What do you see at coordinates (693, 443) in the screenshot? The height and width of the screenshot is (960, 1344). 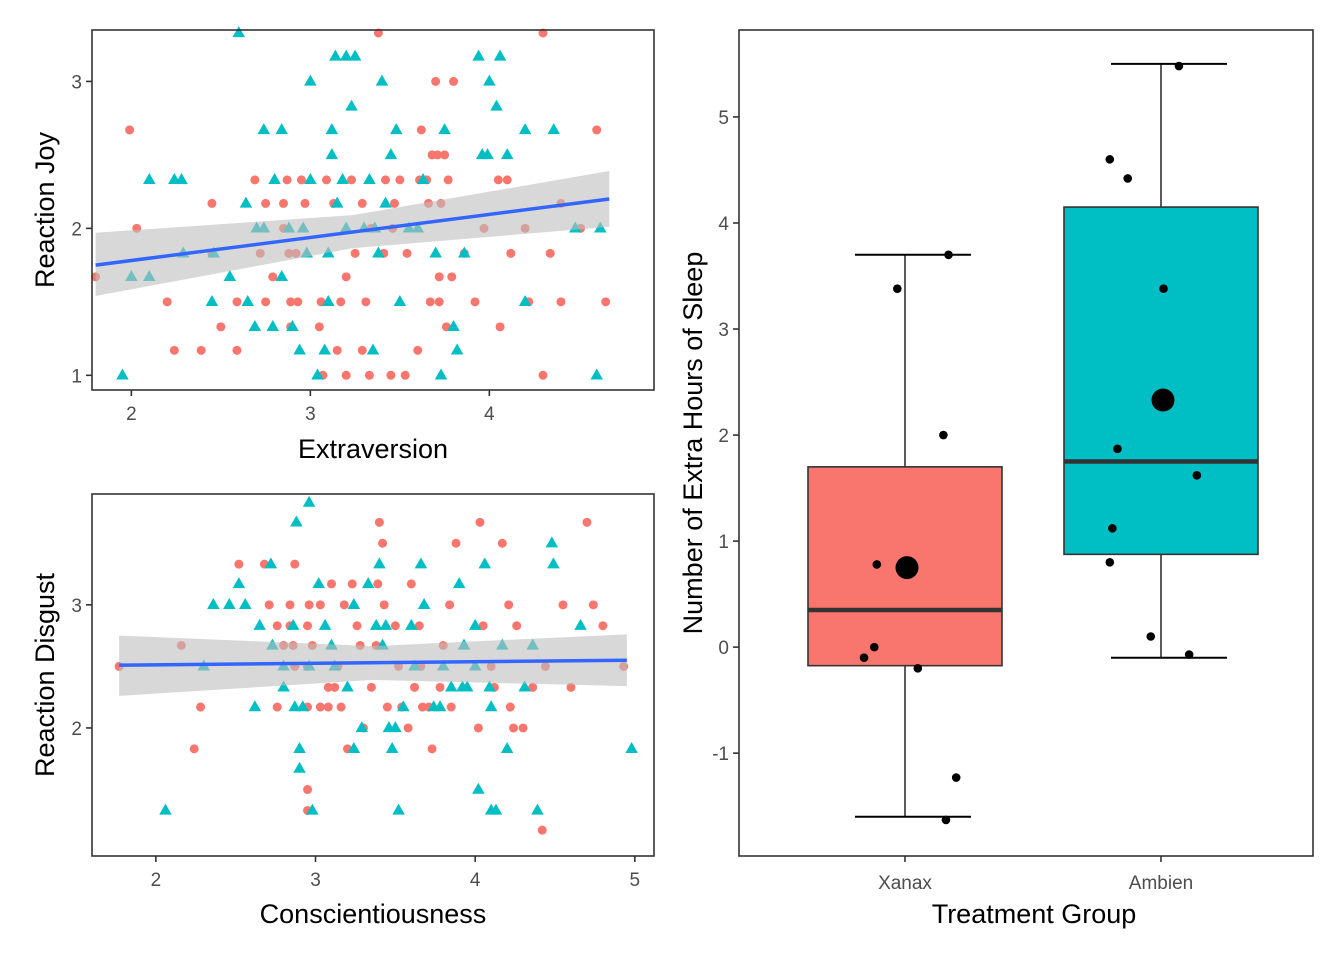 I see `sleep-y-axis-title: Number of Extra Hours of Sleep` at bounding box center [693, 443].